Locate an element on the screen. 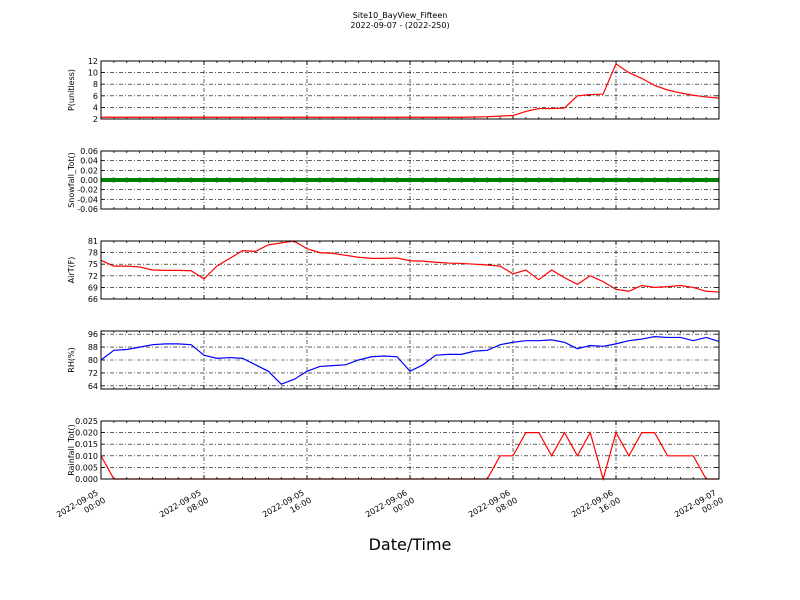  y-tick-label: 80 is located at coordinates (93, 360).